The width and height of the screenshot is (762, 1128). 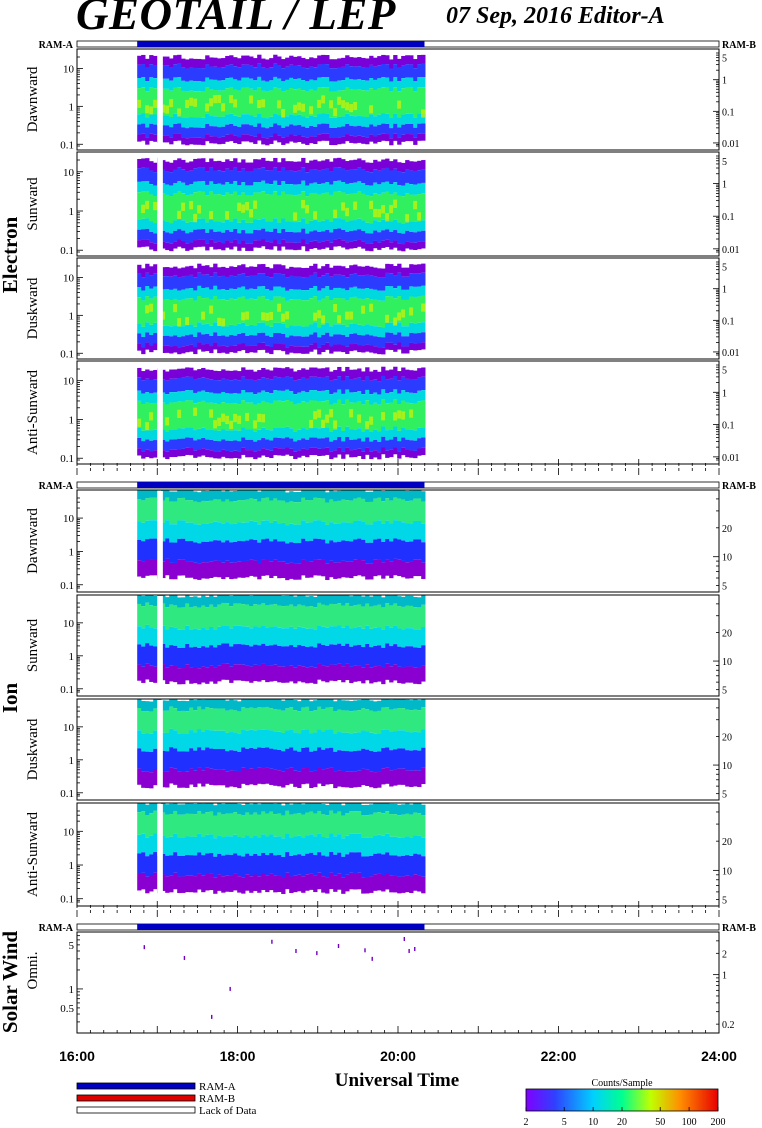 I want to click on y-tick-label: 1, so click(x=72, y=107).